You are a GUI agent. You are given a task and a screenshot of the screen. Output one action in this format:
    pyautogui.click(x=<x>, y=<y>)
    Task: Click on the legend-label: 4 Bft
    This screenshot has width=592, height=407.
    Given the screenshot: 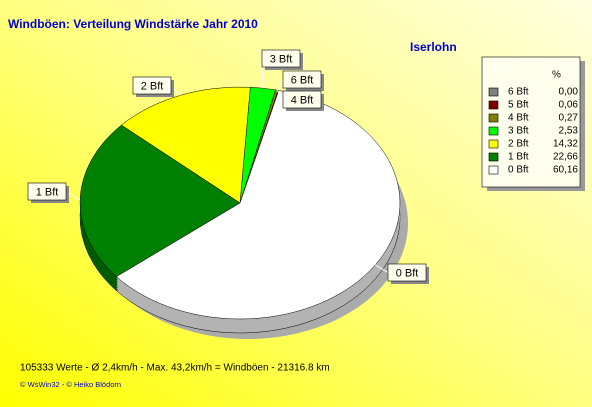 What is the action you would take?
    pyautogui.click(x=518, y=118)
    